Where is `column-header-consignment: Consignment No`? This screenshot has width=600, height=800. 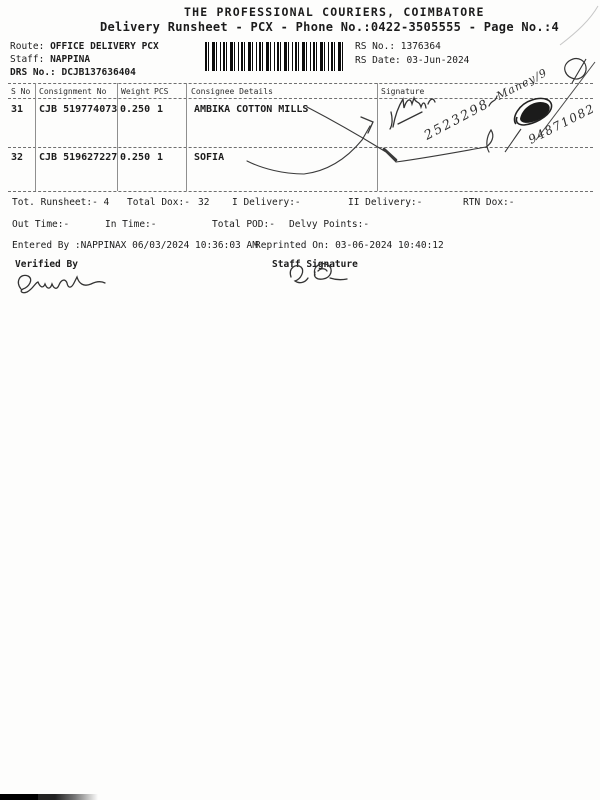
column-header-consignment: Consignment No is located at coordinates (73, 91).